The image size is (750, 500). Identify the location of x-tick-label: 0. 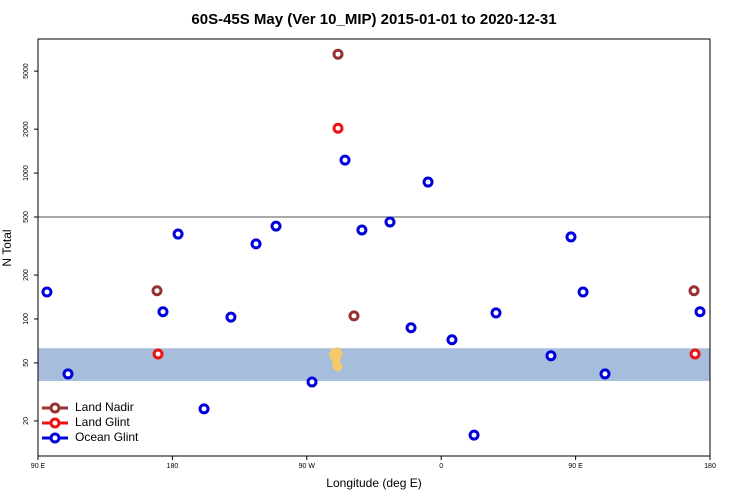
(441, 466).